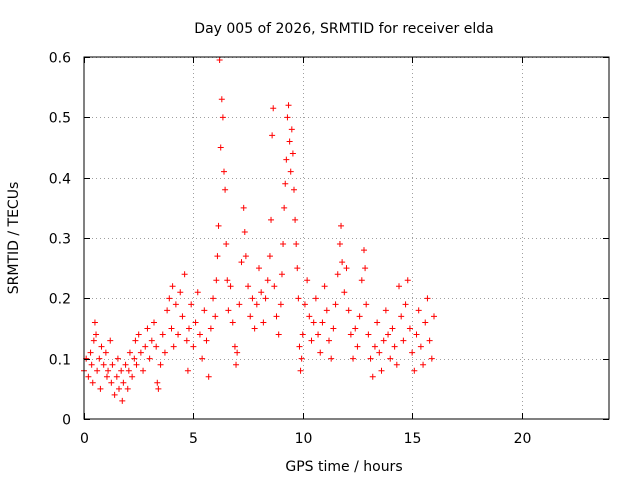 The height and width of the screenshot is (480, 640). I want to click on x-tick-label: 10, so click(304, 439).